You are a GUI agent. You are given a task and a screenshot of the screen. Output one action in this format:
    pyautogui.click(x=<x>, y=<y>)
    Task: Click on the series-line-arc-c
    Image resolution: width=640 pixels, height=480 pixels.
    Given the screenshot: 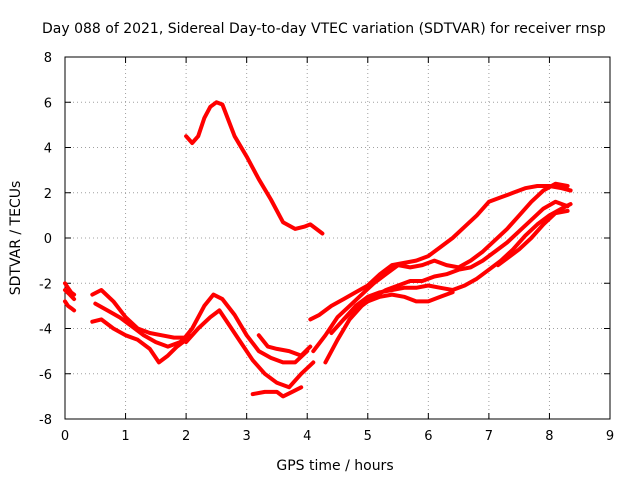 What is the action you would take?
    pyautogui.click(x=139, y=341)
    